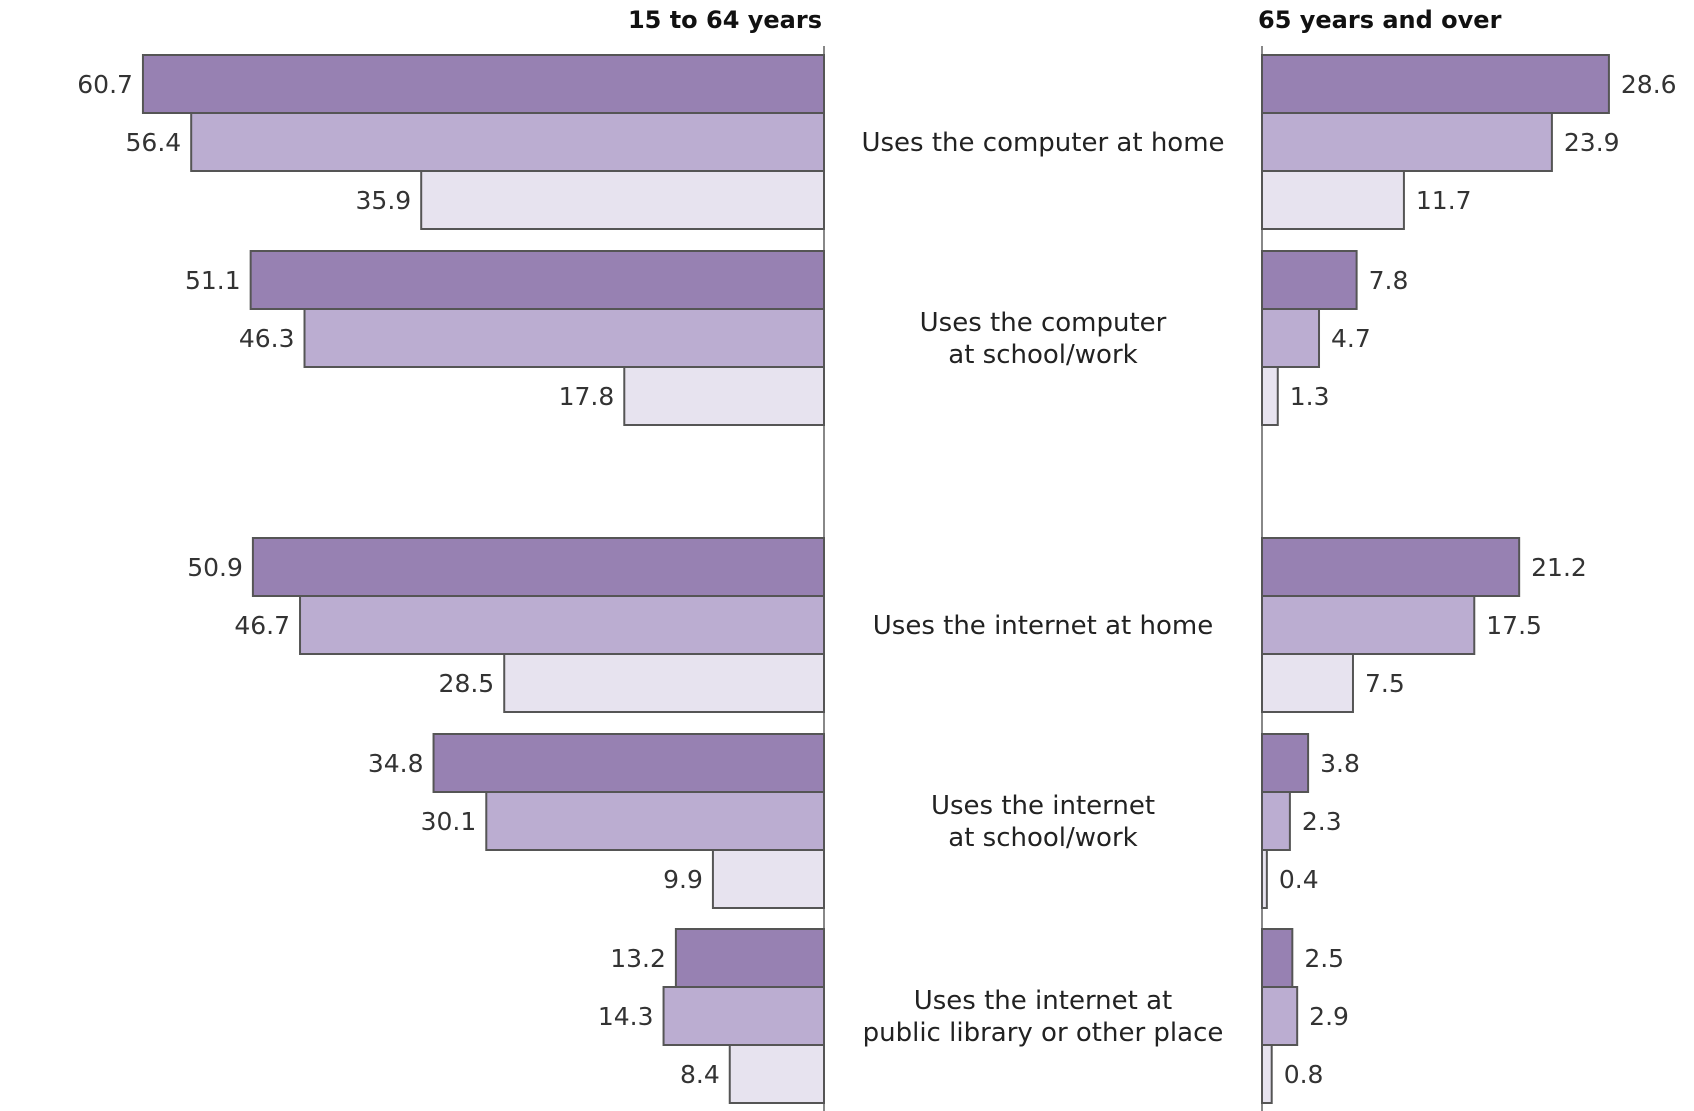 The height and width of the screenshot is (1111, 1694). What do you see at coordinates (683, 879) in the screenshot?
I see `value-label-left-c3-s2: 9.9` at bounding box center [683, 879].